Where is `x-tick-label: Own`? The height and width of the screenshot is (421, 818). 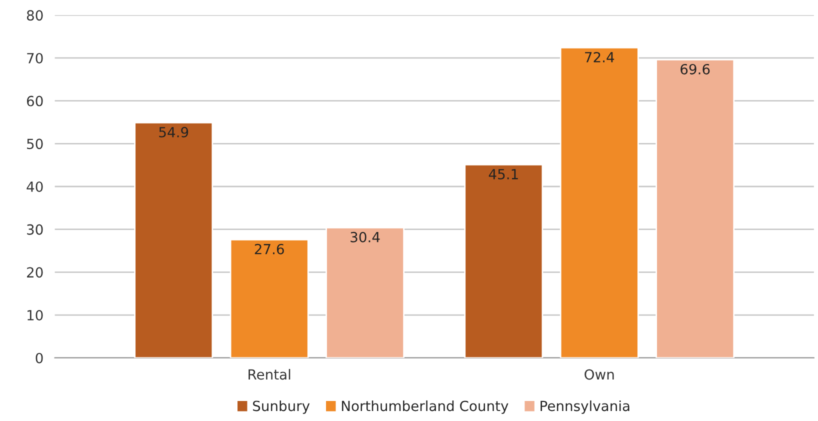 x-tick-label: Own is located at coordinates (599, 374).